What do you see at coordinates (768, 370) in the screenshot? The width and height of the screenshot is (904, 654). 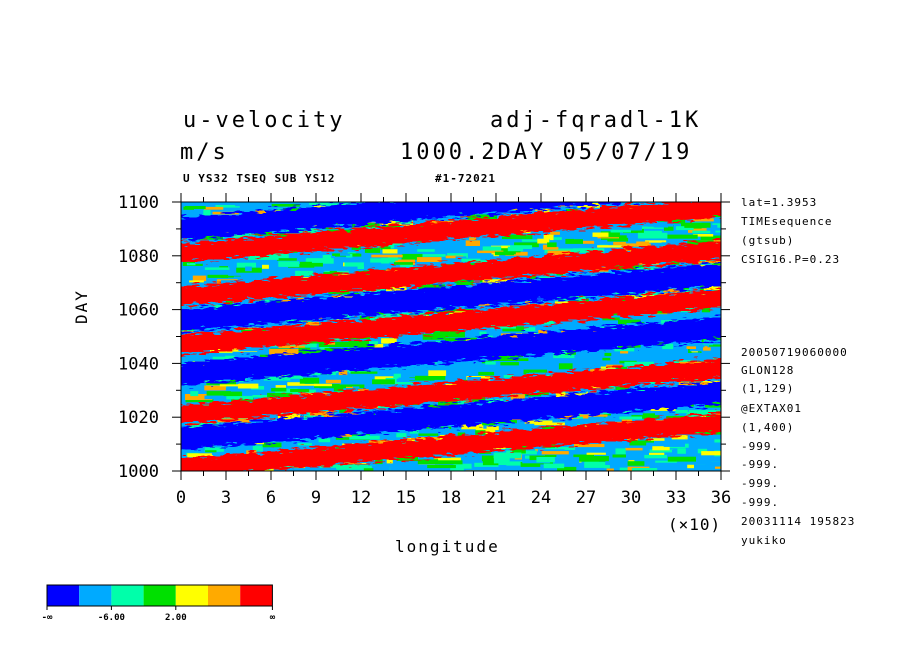 I see `side-info-glon: GLON128` at bounding box center [768, 370].